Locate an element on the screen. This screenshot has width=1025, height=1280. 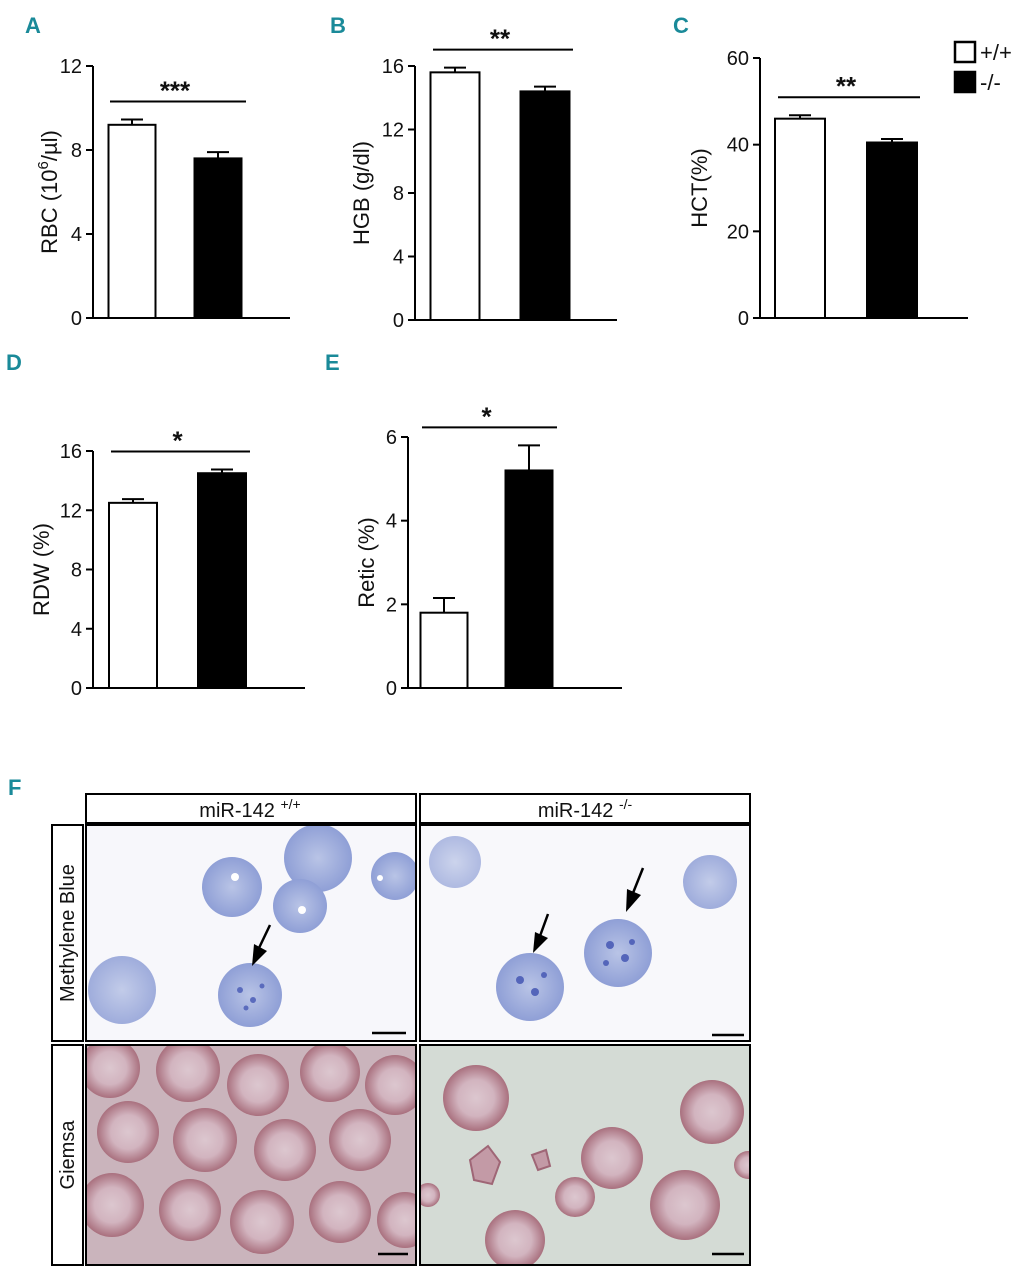
row-label-giemsa: Giemsa is located at coordinates (68, 1155).